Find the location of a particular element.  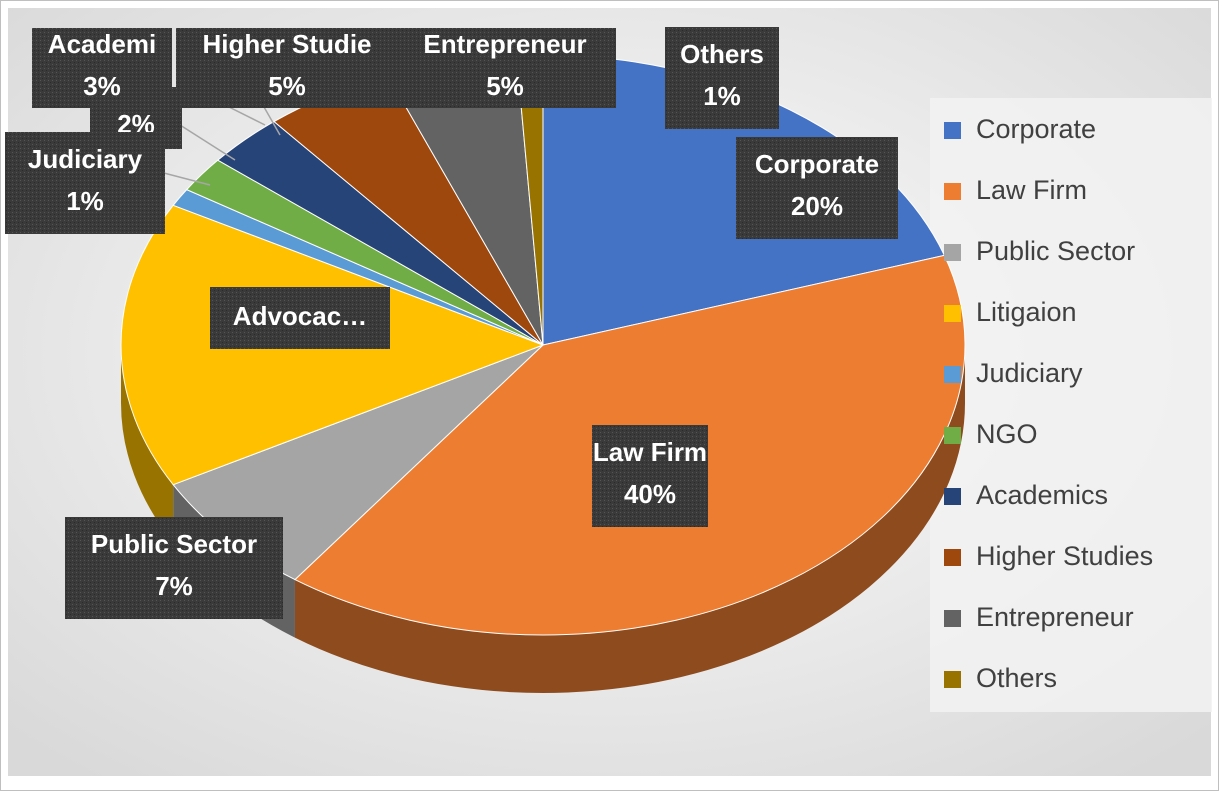

data-label-name: Others is located at coordinates (722, 54).